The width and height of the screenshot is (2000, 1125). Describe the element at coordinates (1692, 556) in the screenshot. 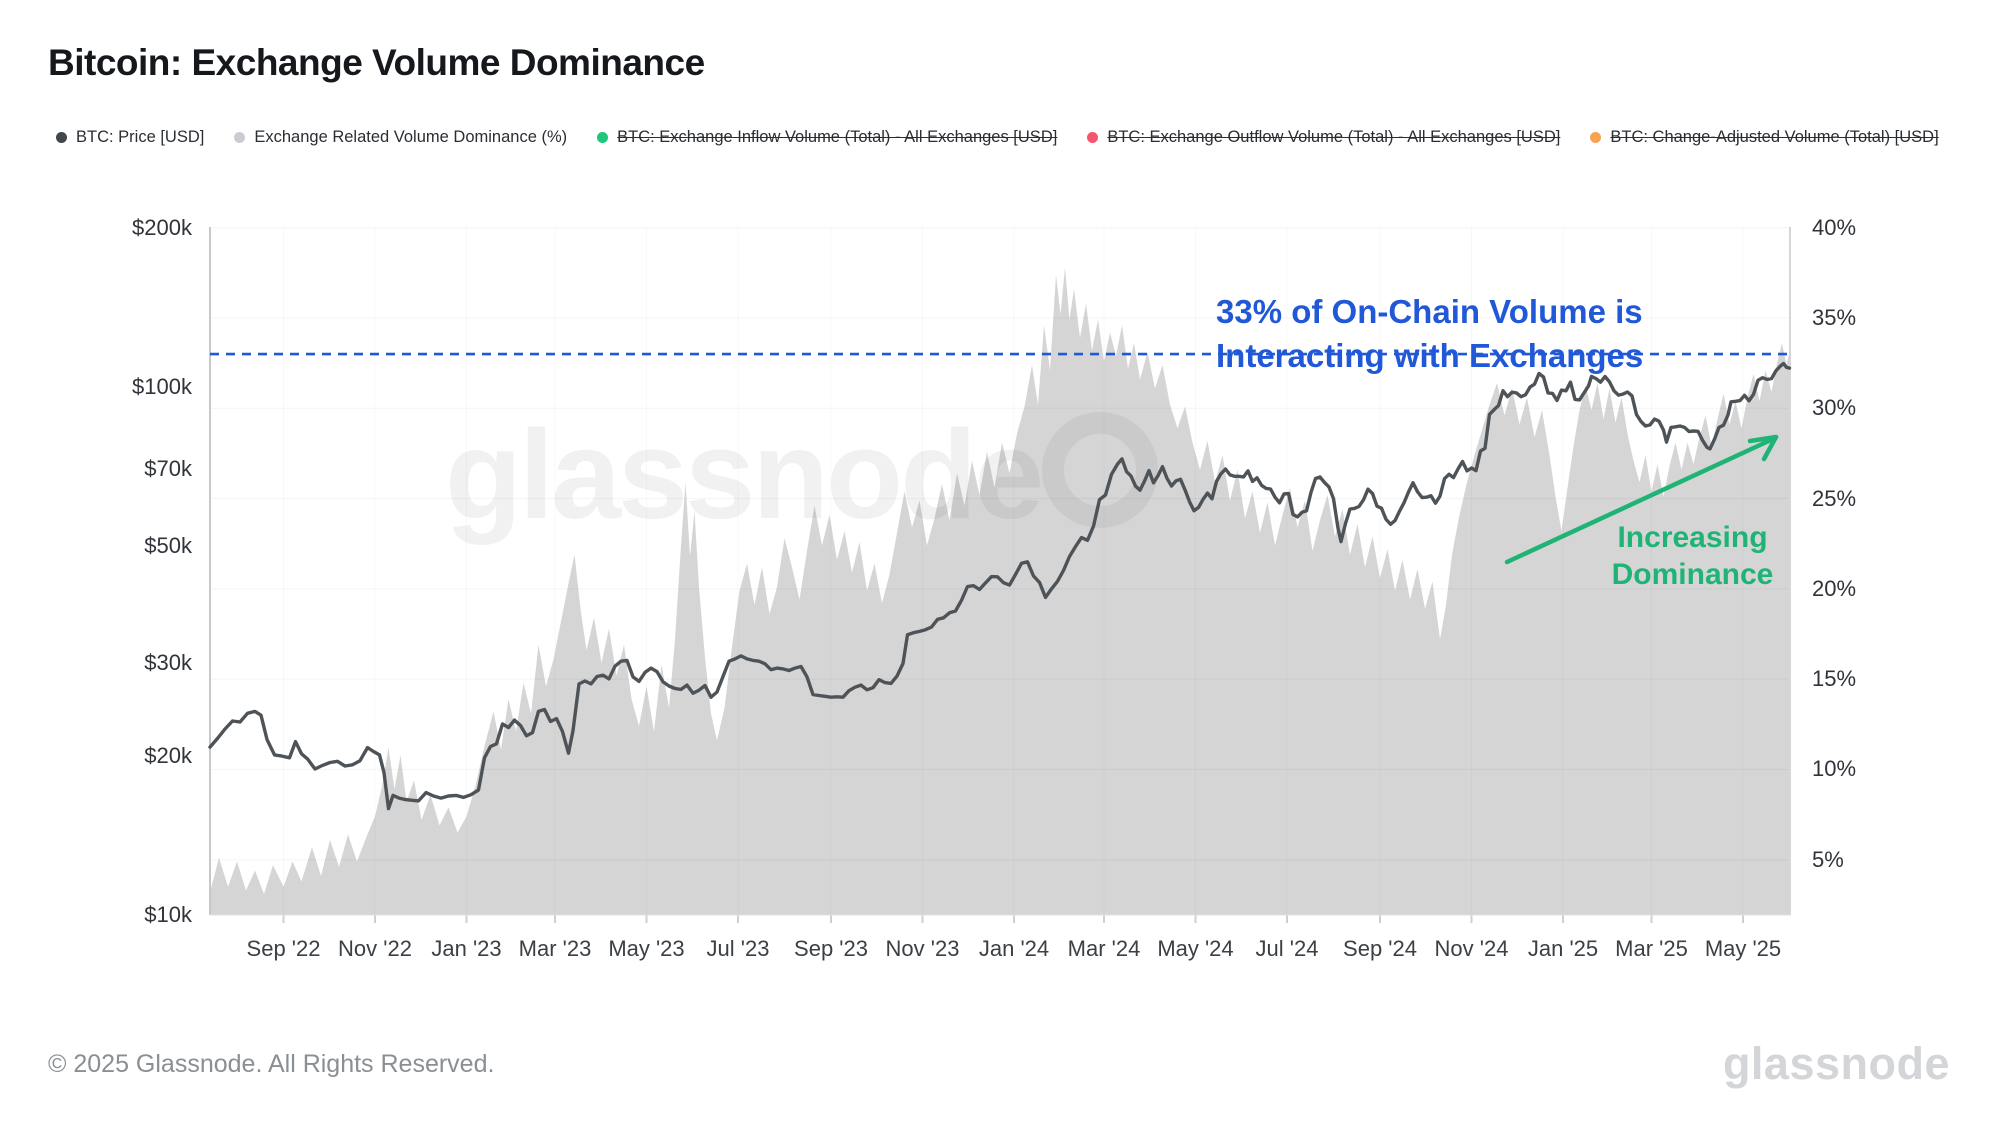

I see `increasing-dominance-label: Increasing Dominance` at that location.